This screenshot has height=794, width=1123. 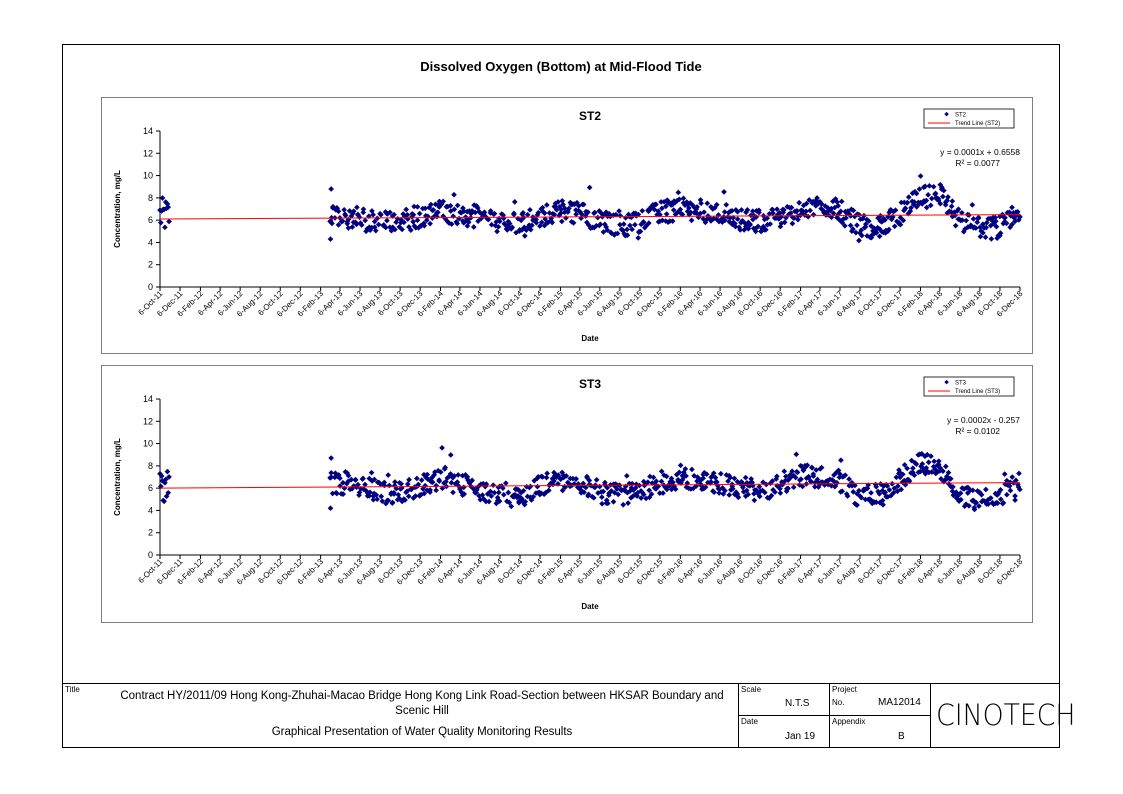 I want to click on date-cell: Date Jan 19, so click(x=784, y=732).